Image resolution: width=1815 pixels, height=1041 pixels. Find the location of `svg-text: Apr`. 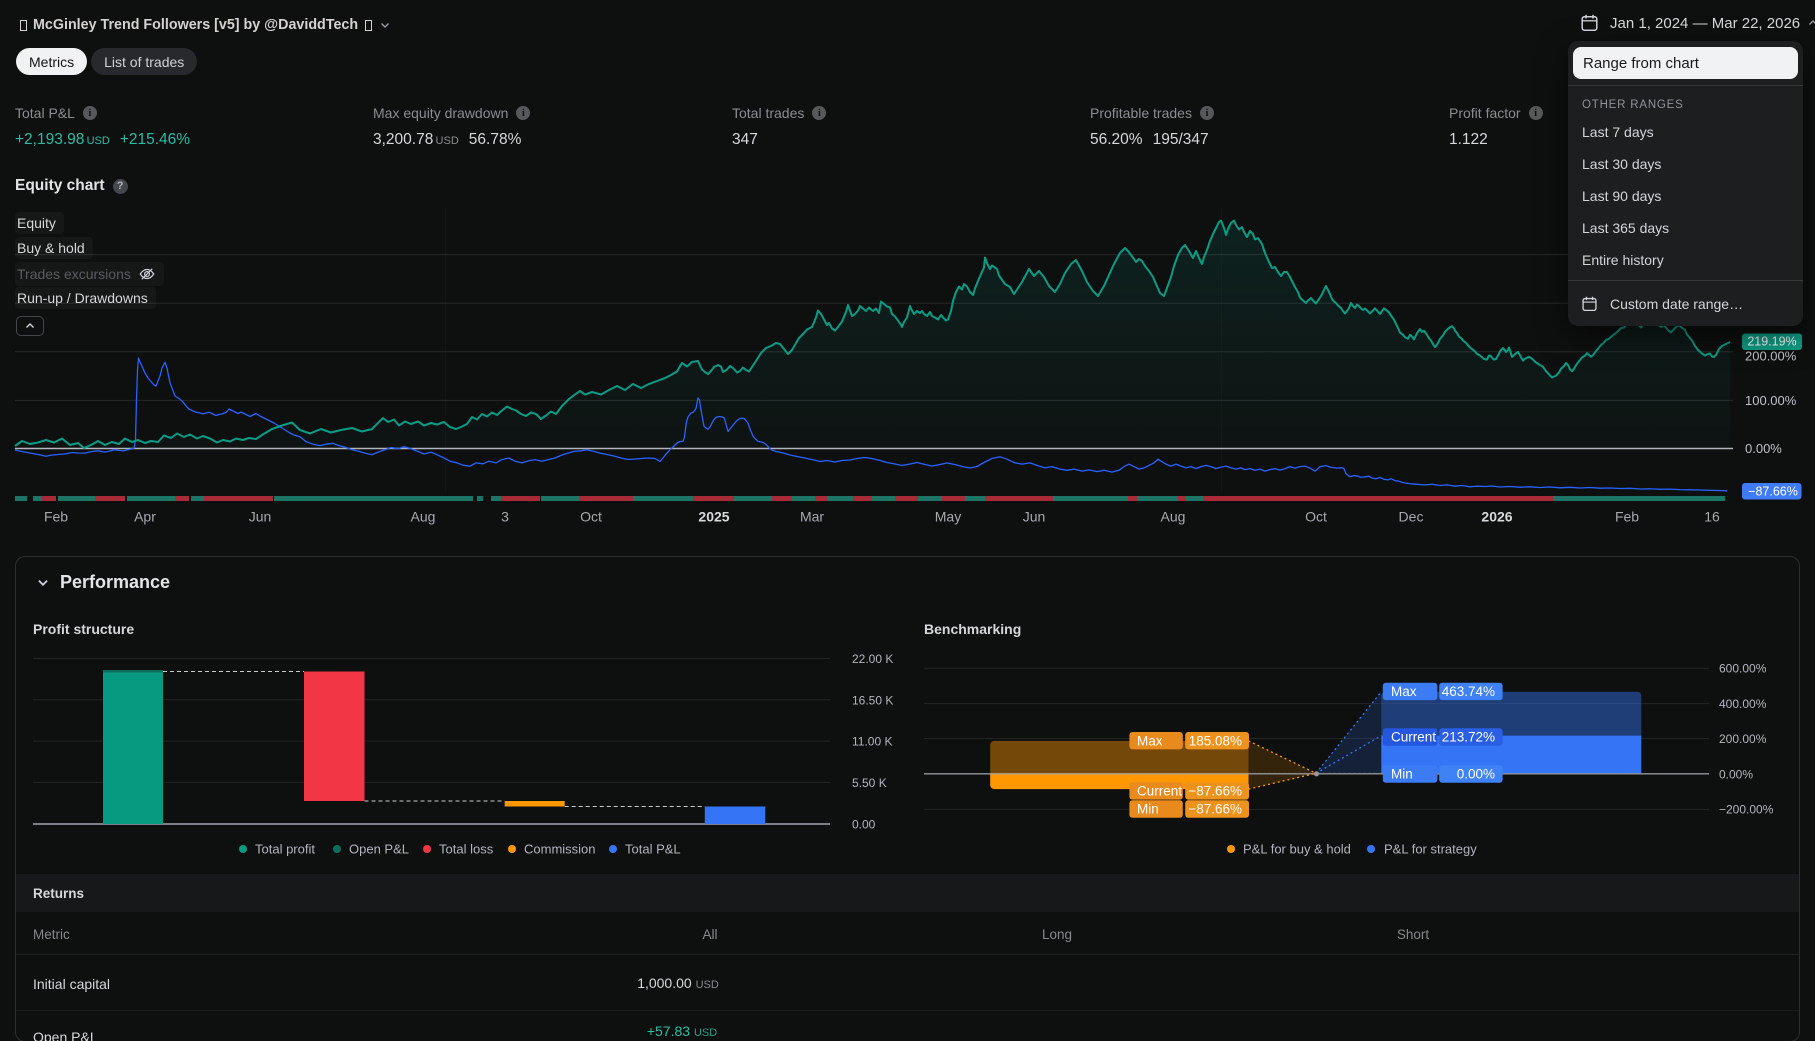

svg-text: Apr is located at coordinates (145, 517).